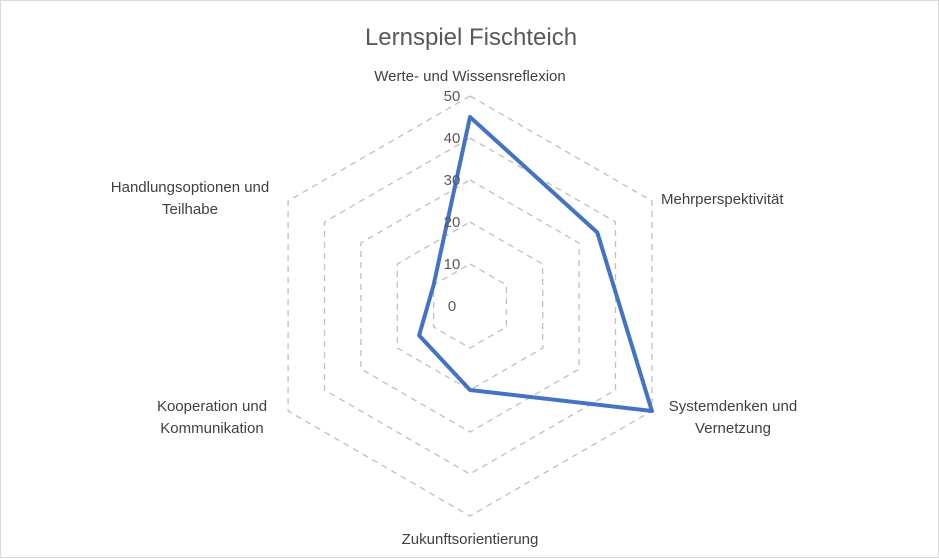 Image resolution: width=939 pixels, height=559 pixels. What do you see at coordinates (470, 539) in the screenshot?
I see `category-label: Zukunftsorientierung` at bounding box center [470, 539].